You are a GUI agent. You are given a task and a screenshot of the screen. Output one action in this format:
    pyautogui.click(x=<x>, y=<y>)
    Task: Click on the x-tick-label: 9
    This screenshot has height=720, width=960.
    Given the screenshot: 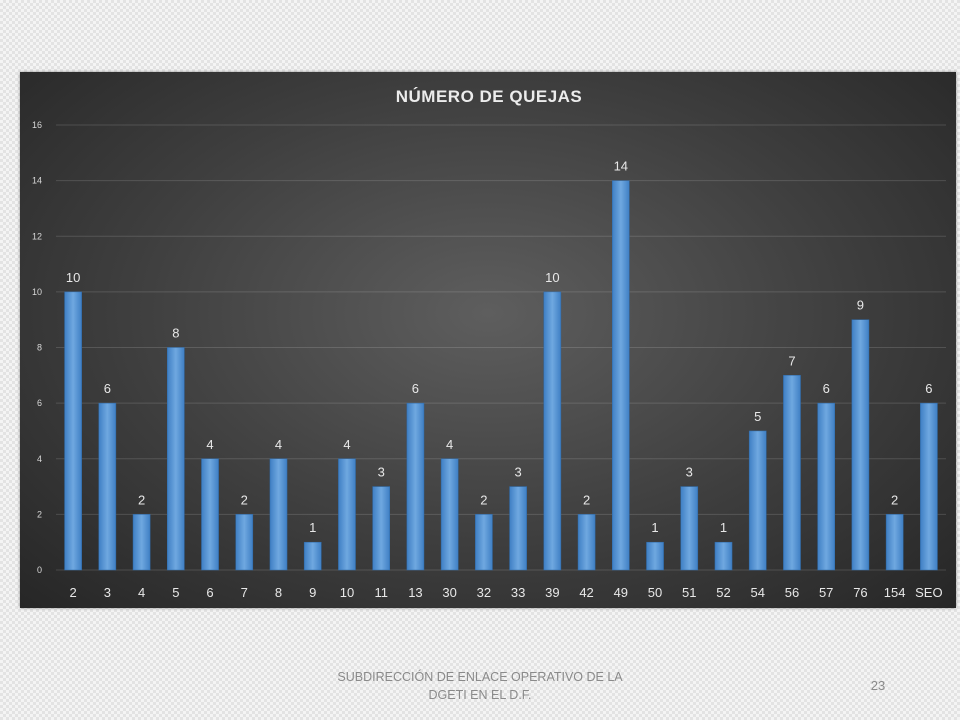 What is the action you would take?
    pyautogui.click(x=312, y=592)
    